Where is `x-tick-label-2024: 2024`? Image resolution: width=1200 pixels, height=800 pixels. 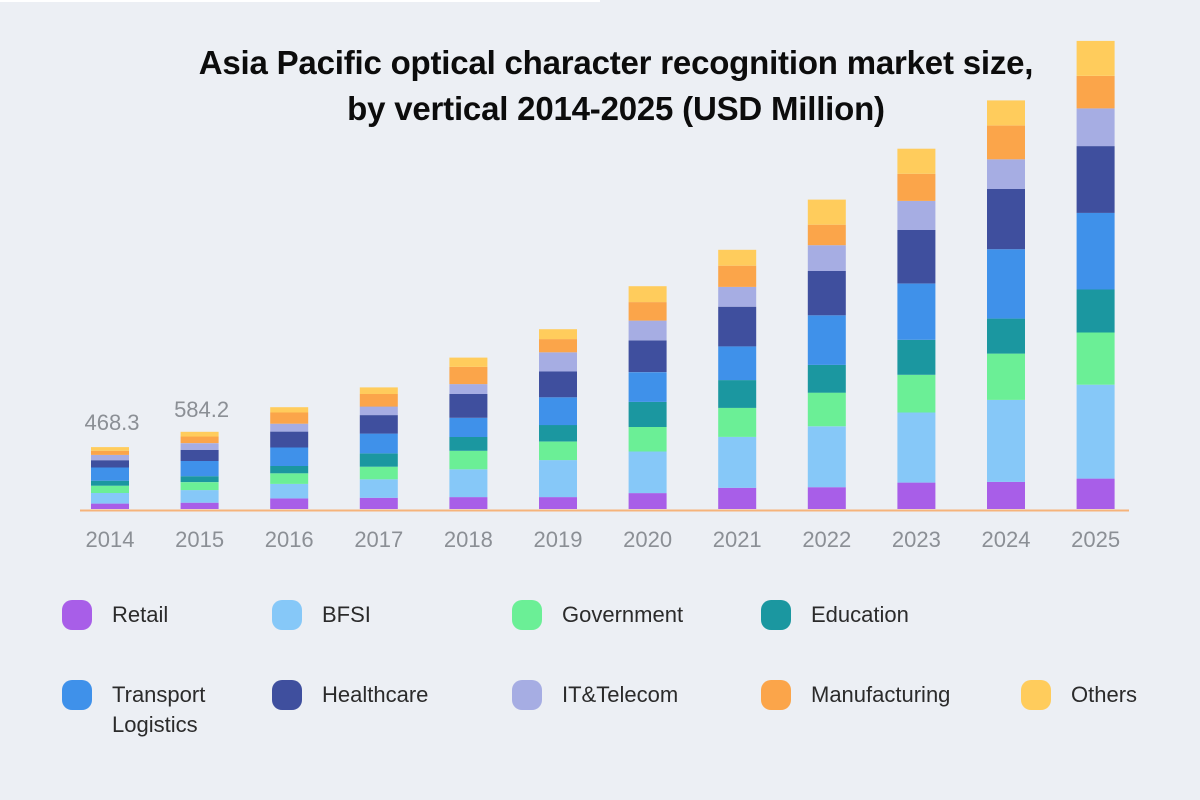 x-tick-label-2024: 2024 is located at coordinates (1006, 539).